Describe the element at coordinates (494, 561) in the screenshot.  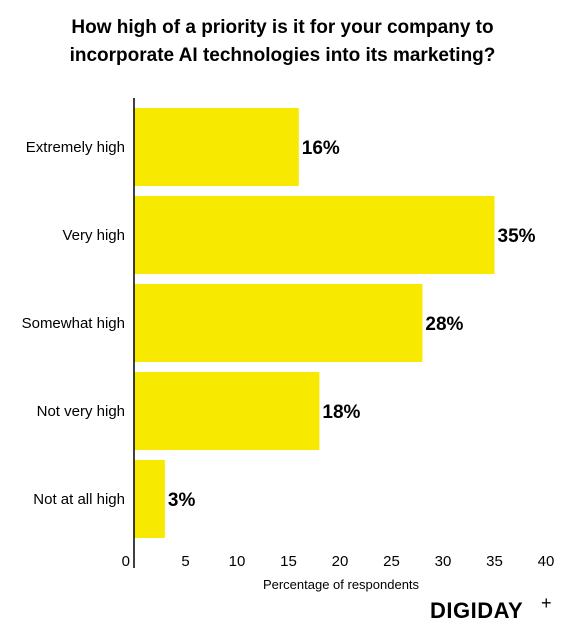
I see `x-tick-label: 35` at that location.